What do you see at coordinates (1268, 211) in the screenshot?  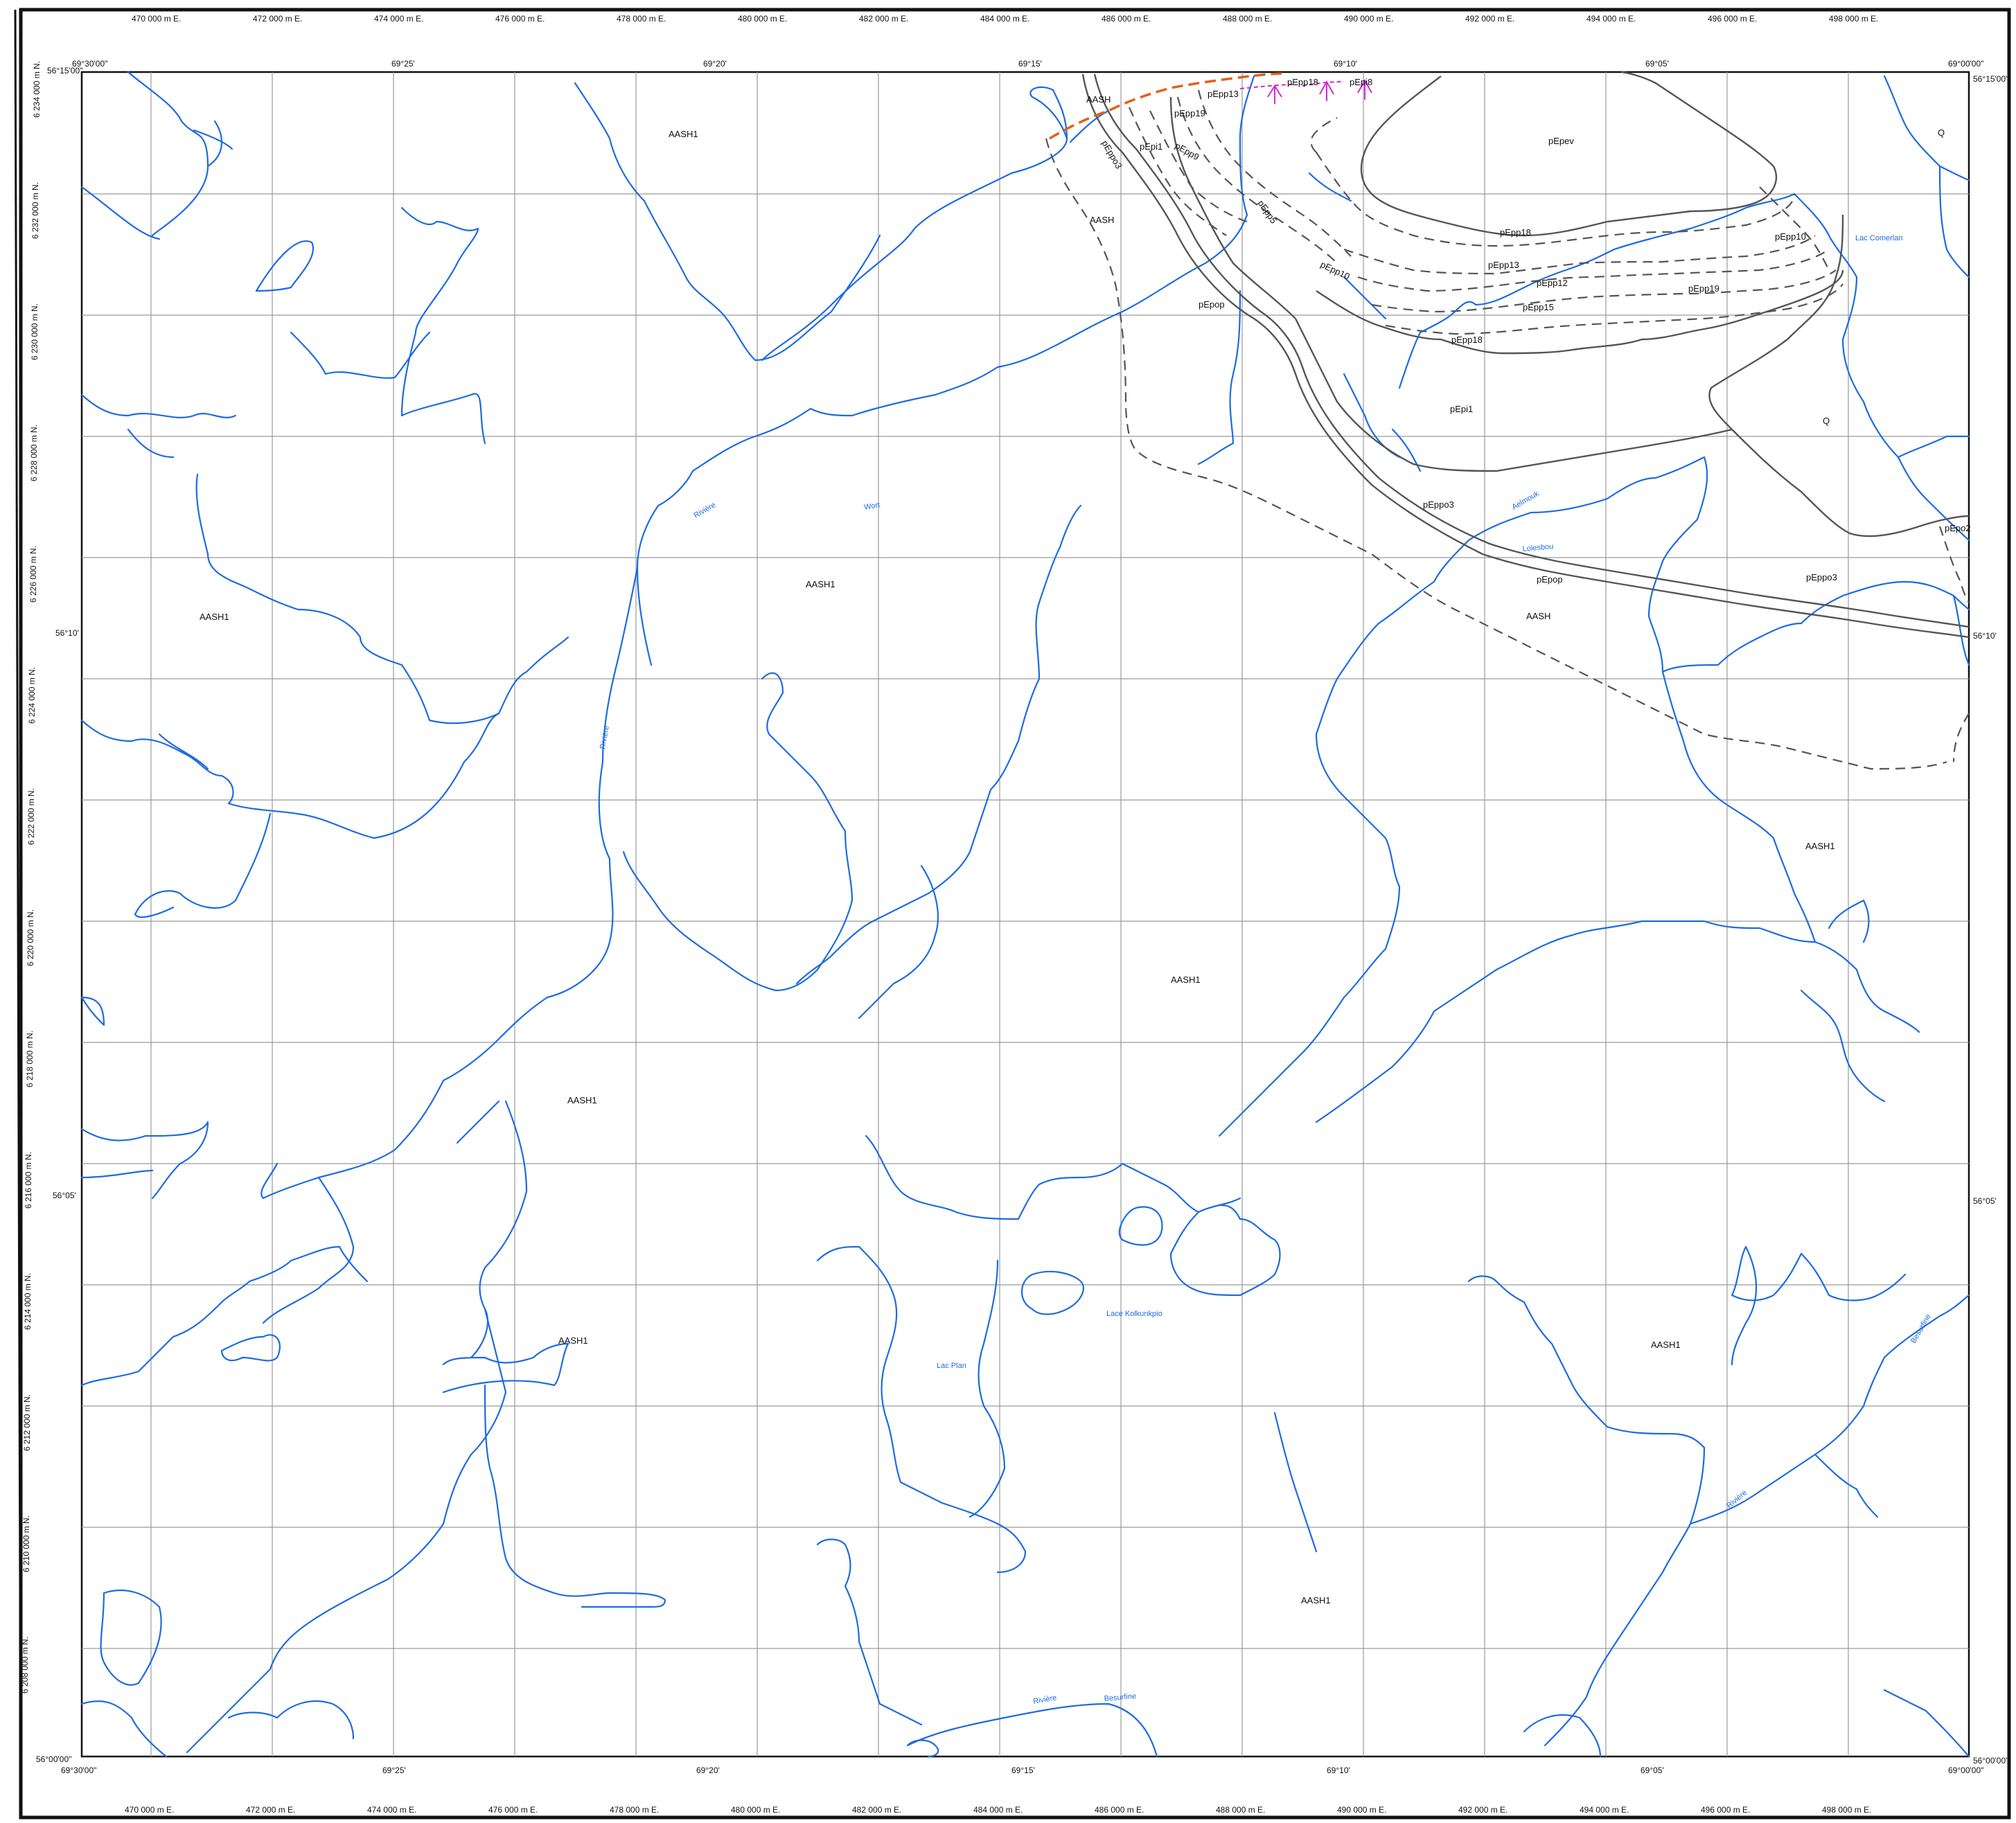 I see `unit-label: pEpp5` at bounding box center [1268, 211].